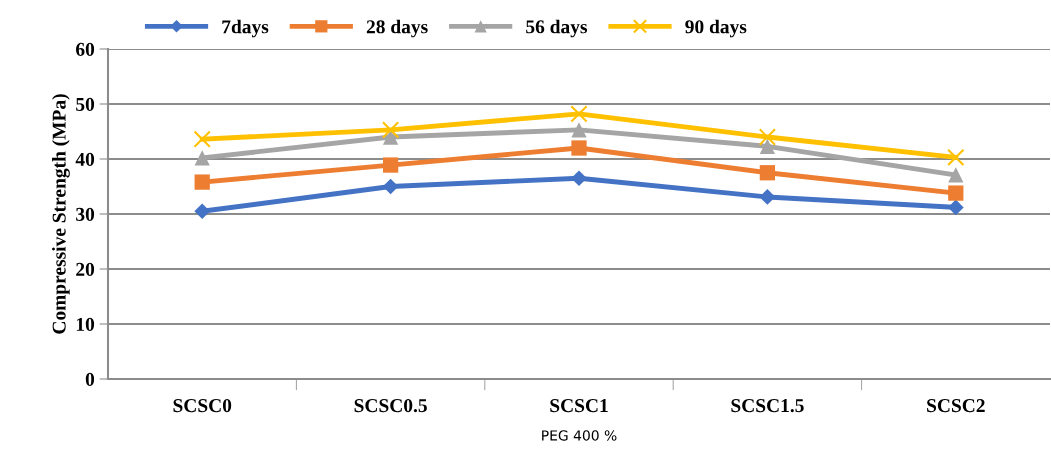 This screenshot has height=454, width=1051. I want to click on y-tick-label: 50, so click(85, 104).